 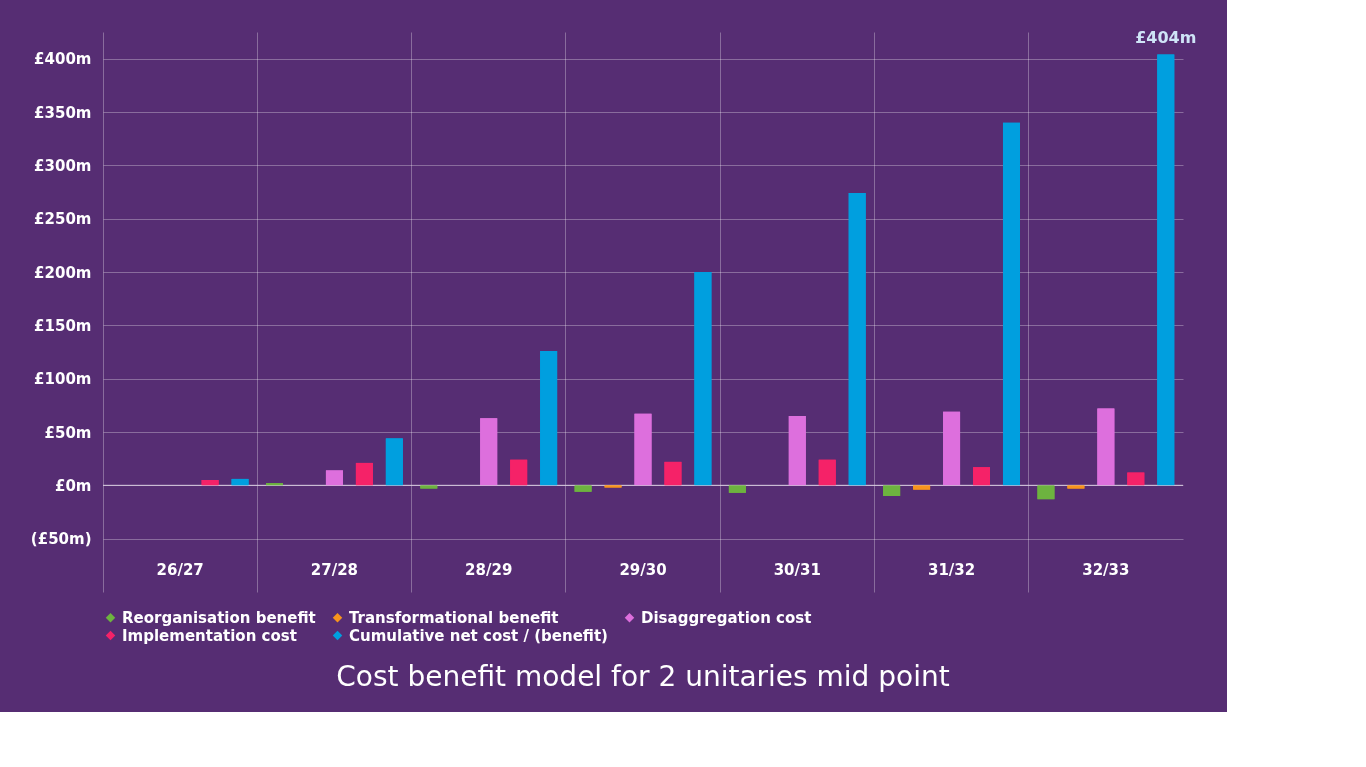 I want to click on legend-label: Disaggregation cost, so click(x=726, y=617).